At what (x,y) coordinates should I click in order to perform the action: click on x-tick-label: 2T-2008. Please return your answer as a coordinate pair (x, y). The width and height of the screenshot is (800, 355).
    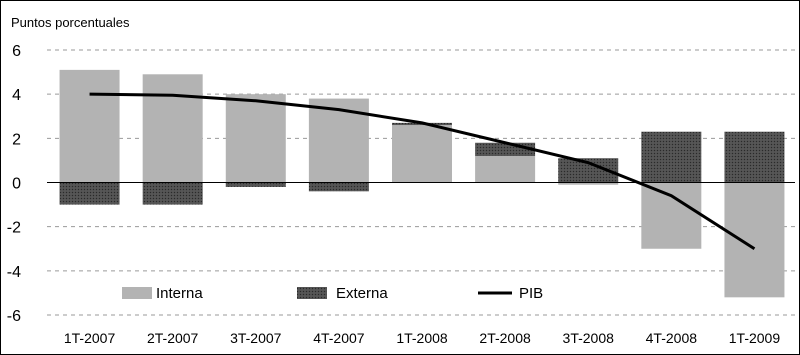
    Looking at the image, I should click on (505, 338).